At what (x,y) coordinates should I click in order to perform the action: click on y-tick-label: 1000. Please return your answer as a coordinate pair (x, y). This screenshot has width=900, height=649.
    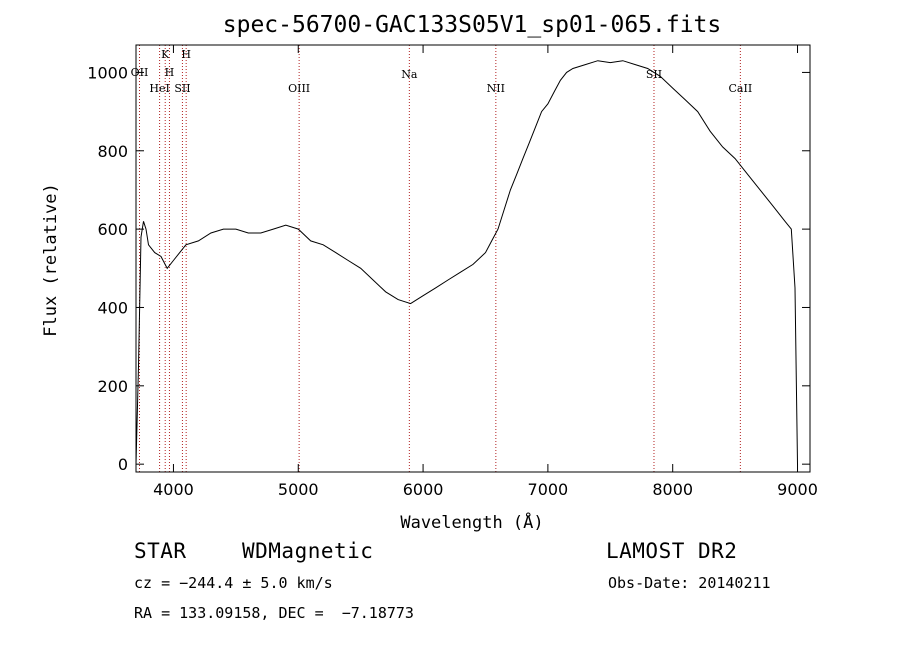
    Looking at the image, I should click on (107, 72).